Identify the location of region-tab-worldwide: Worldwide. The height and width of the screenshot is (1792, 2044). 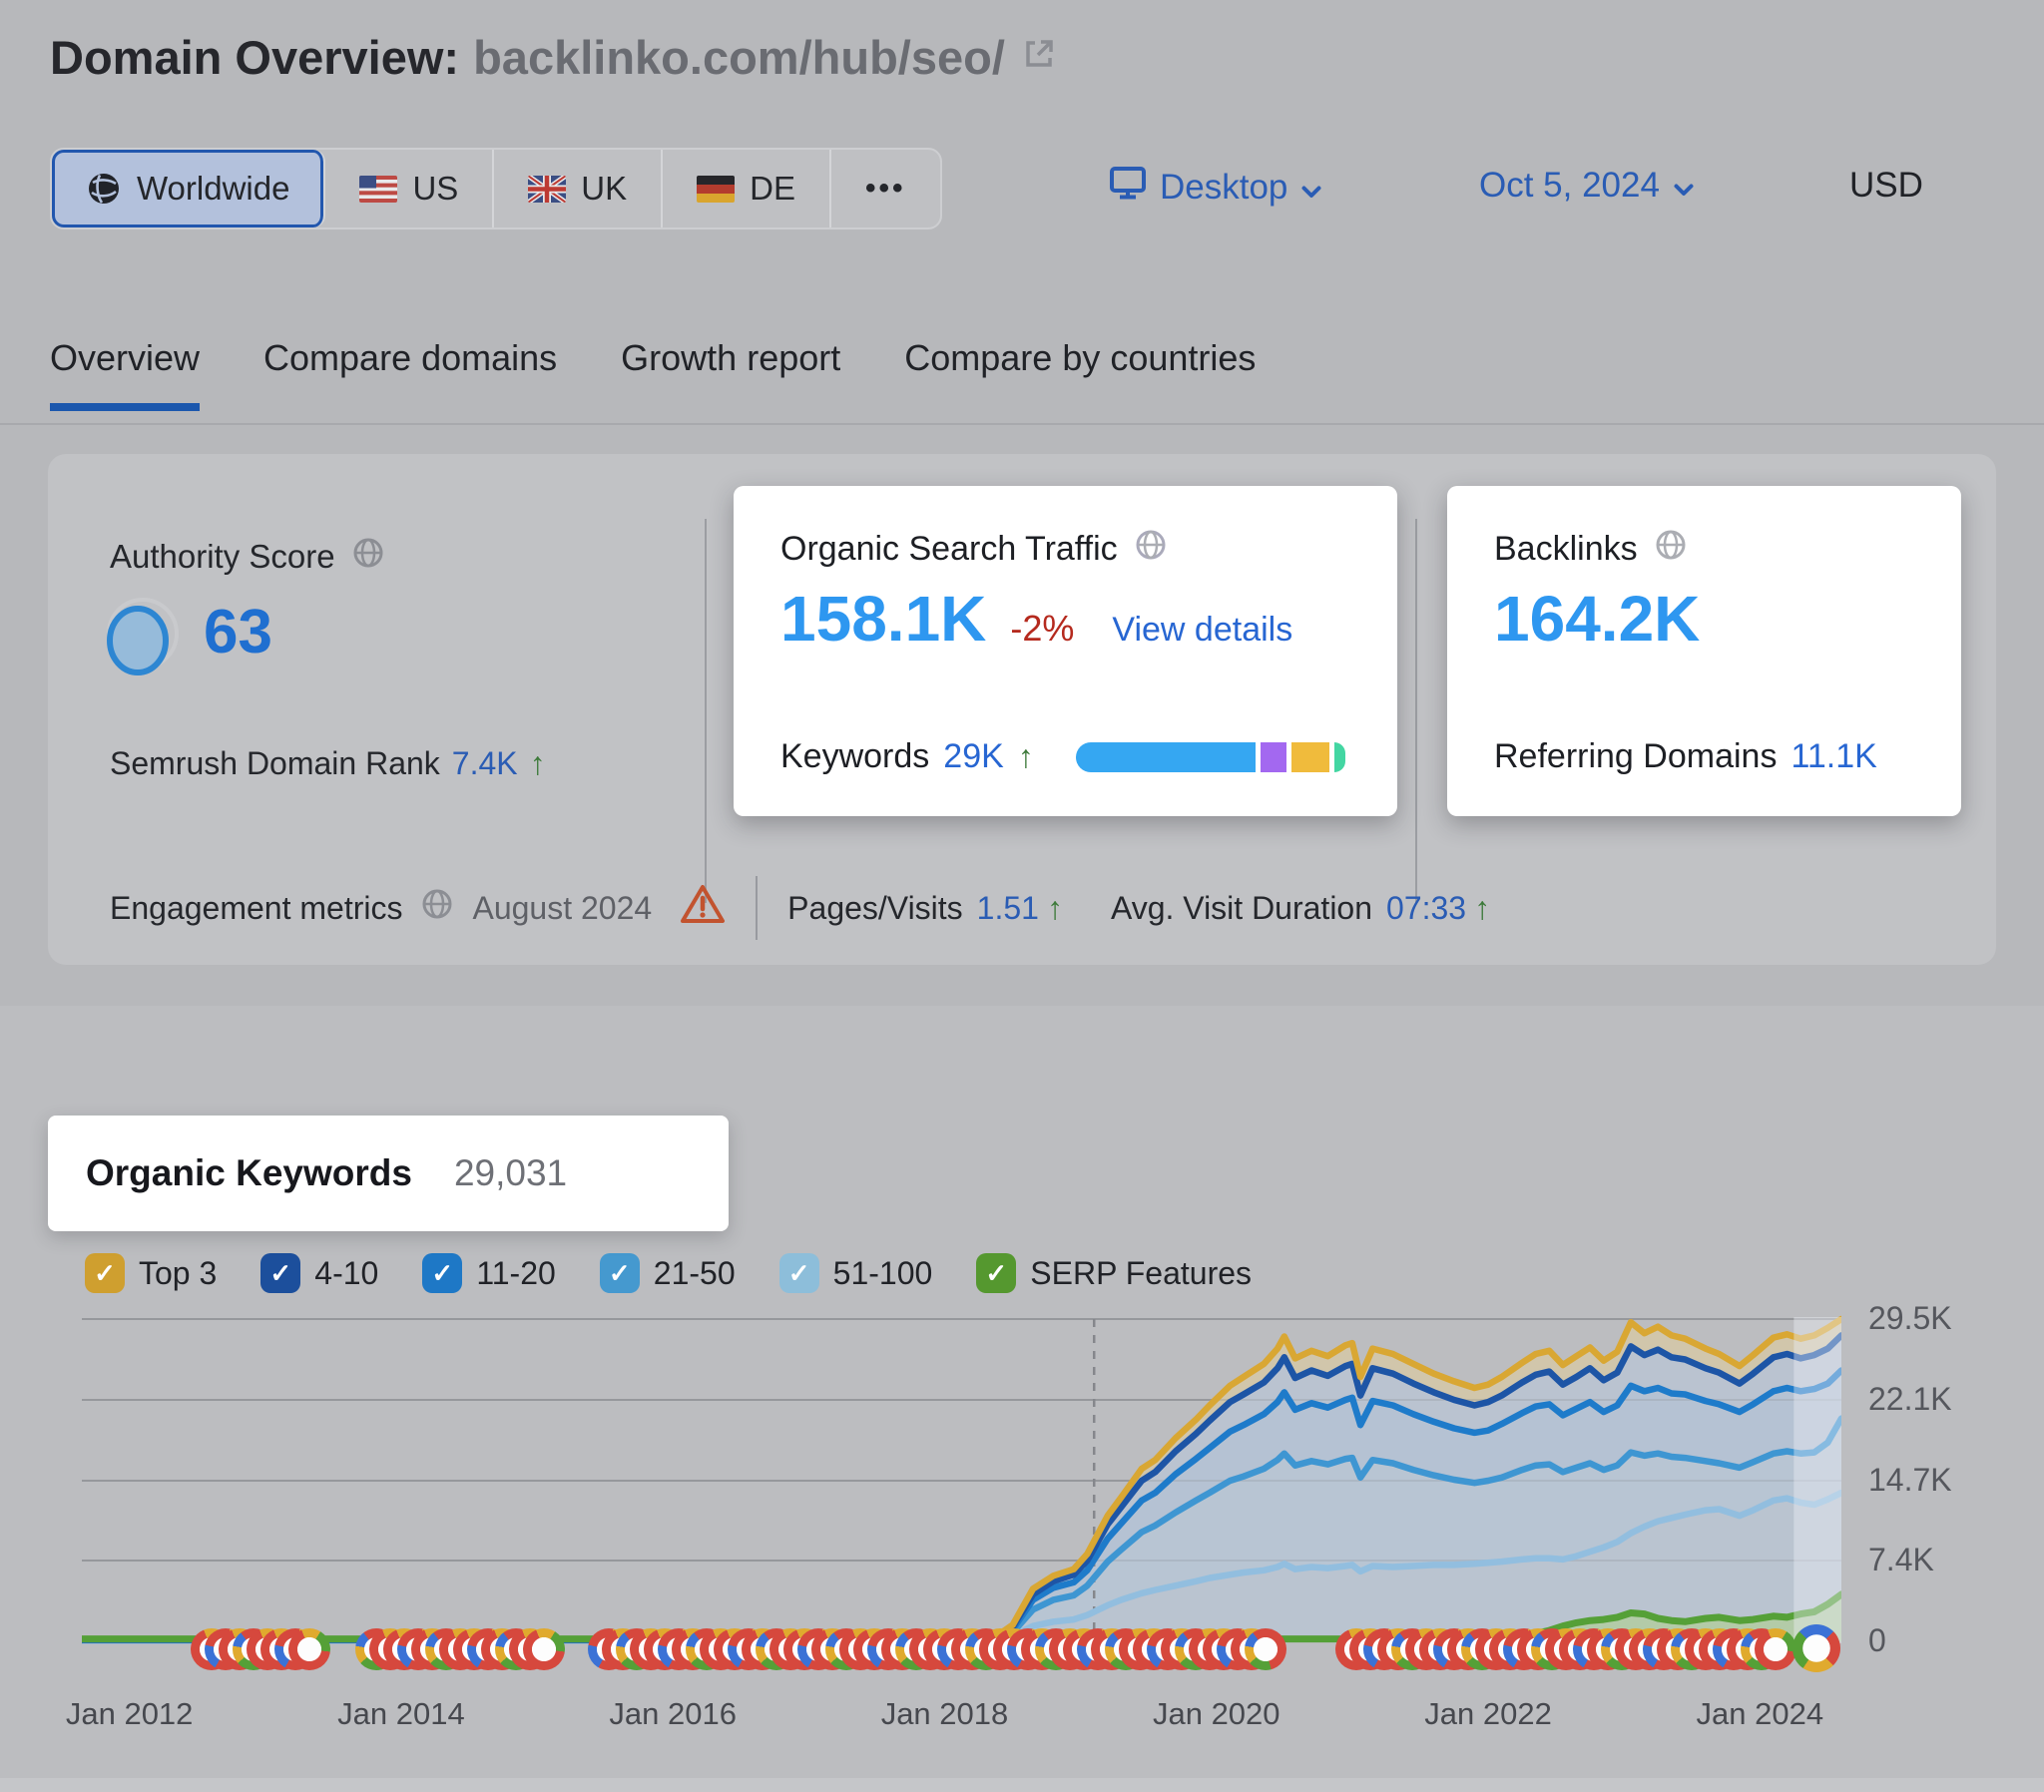
(189, 188).